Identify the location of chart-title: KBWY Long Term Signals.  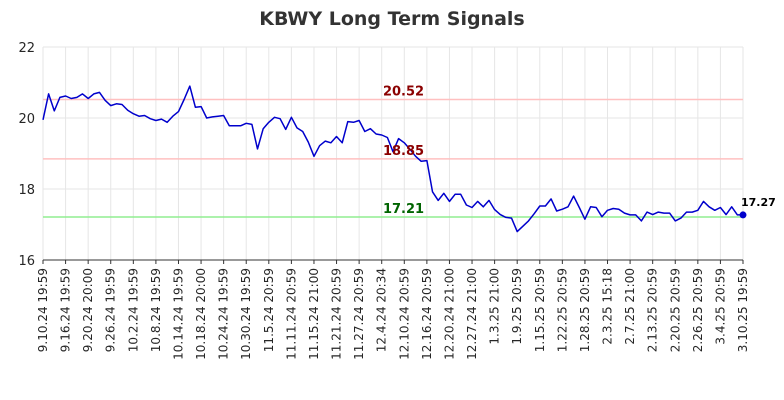
(391, 19).